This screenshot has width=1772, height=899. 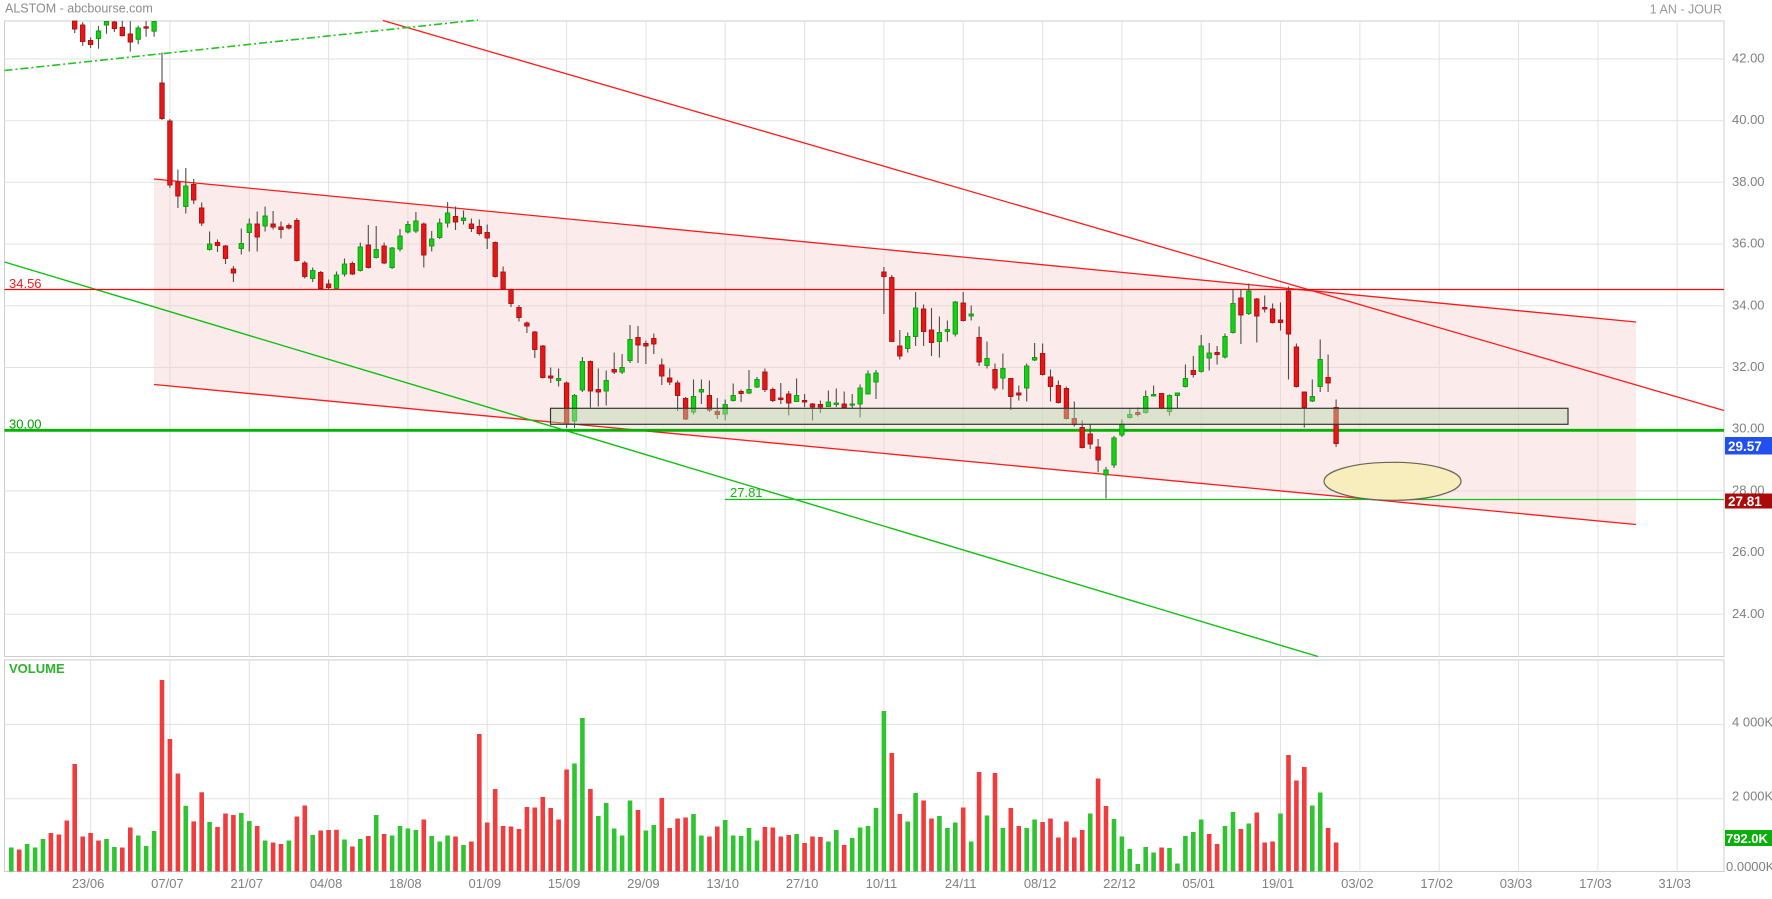 What do you see at coordinates (1357, 883) in the screenshot?
I see `svg-text: 03/02` at bounding box center [1357, 883].